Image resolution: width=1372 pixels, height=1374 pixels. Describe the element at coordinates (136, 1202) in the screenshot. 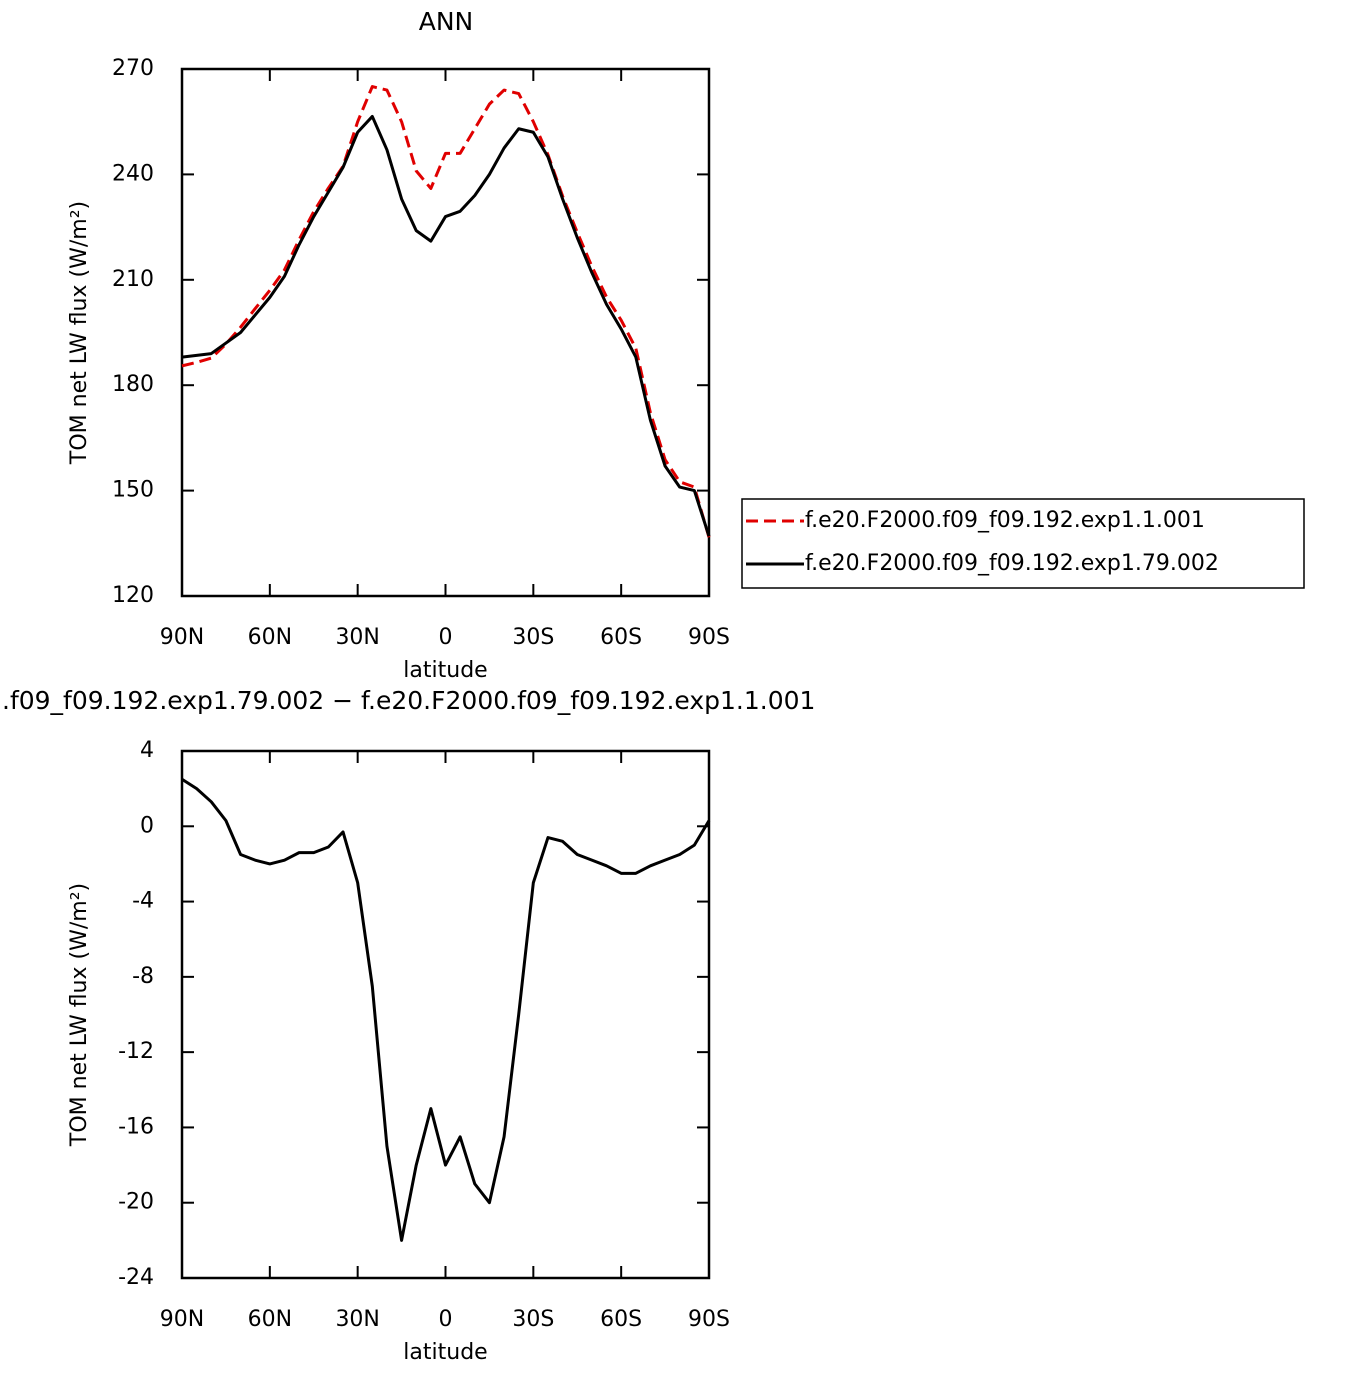

I see `y-tick-label: -20` at that location.